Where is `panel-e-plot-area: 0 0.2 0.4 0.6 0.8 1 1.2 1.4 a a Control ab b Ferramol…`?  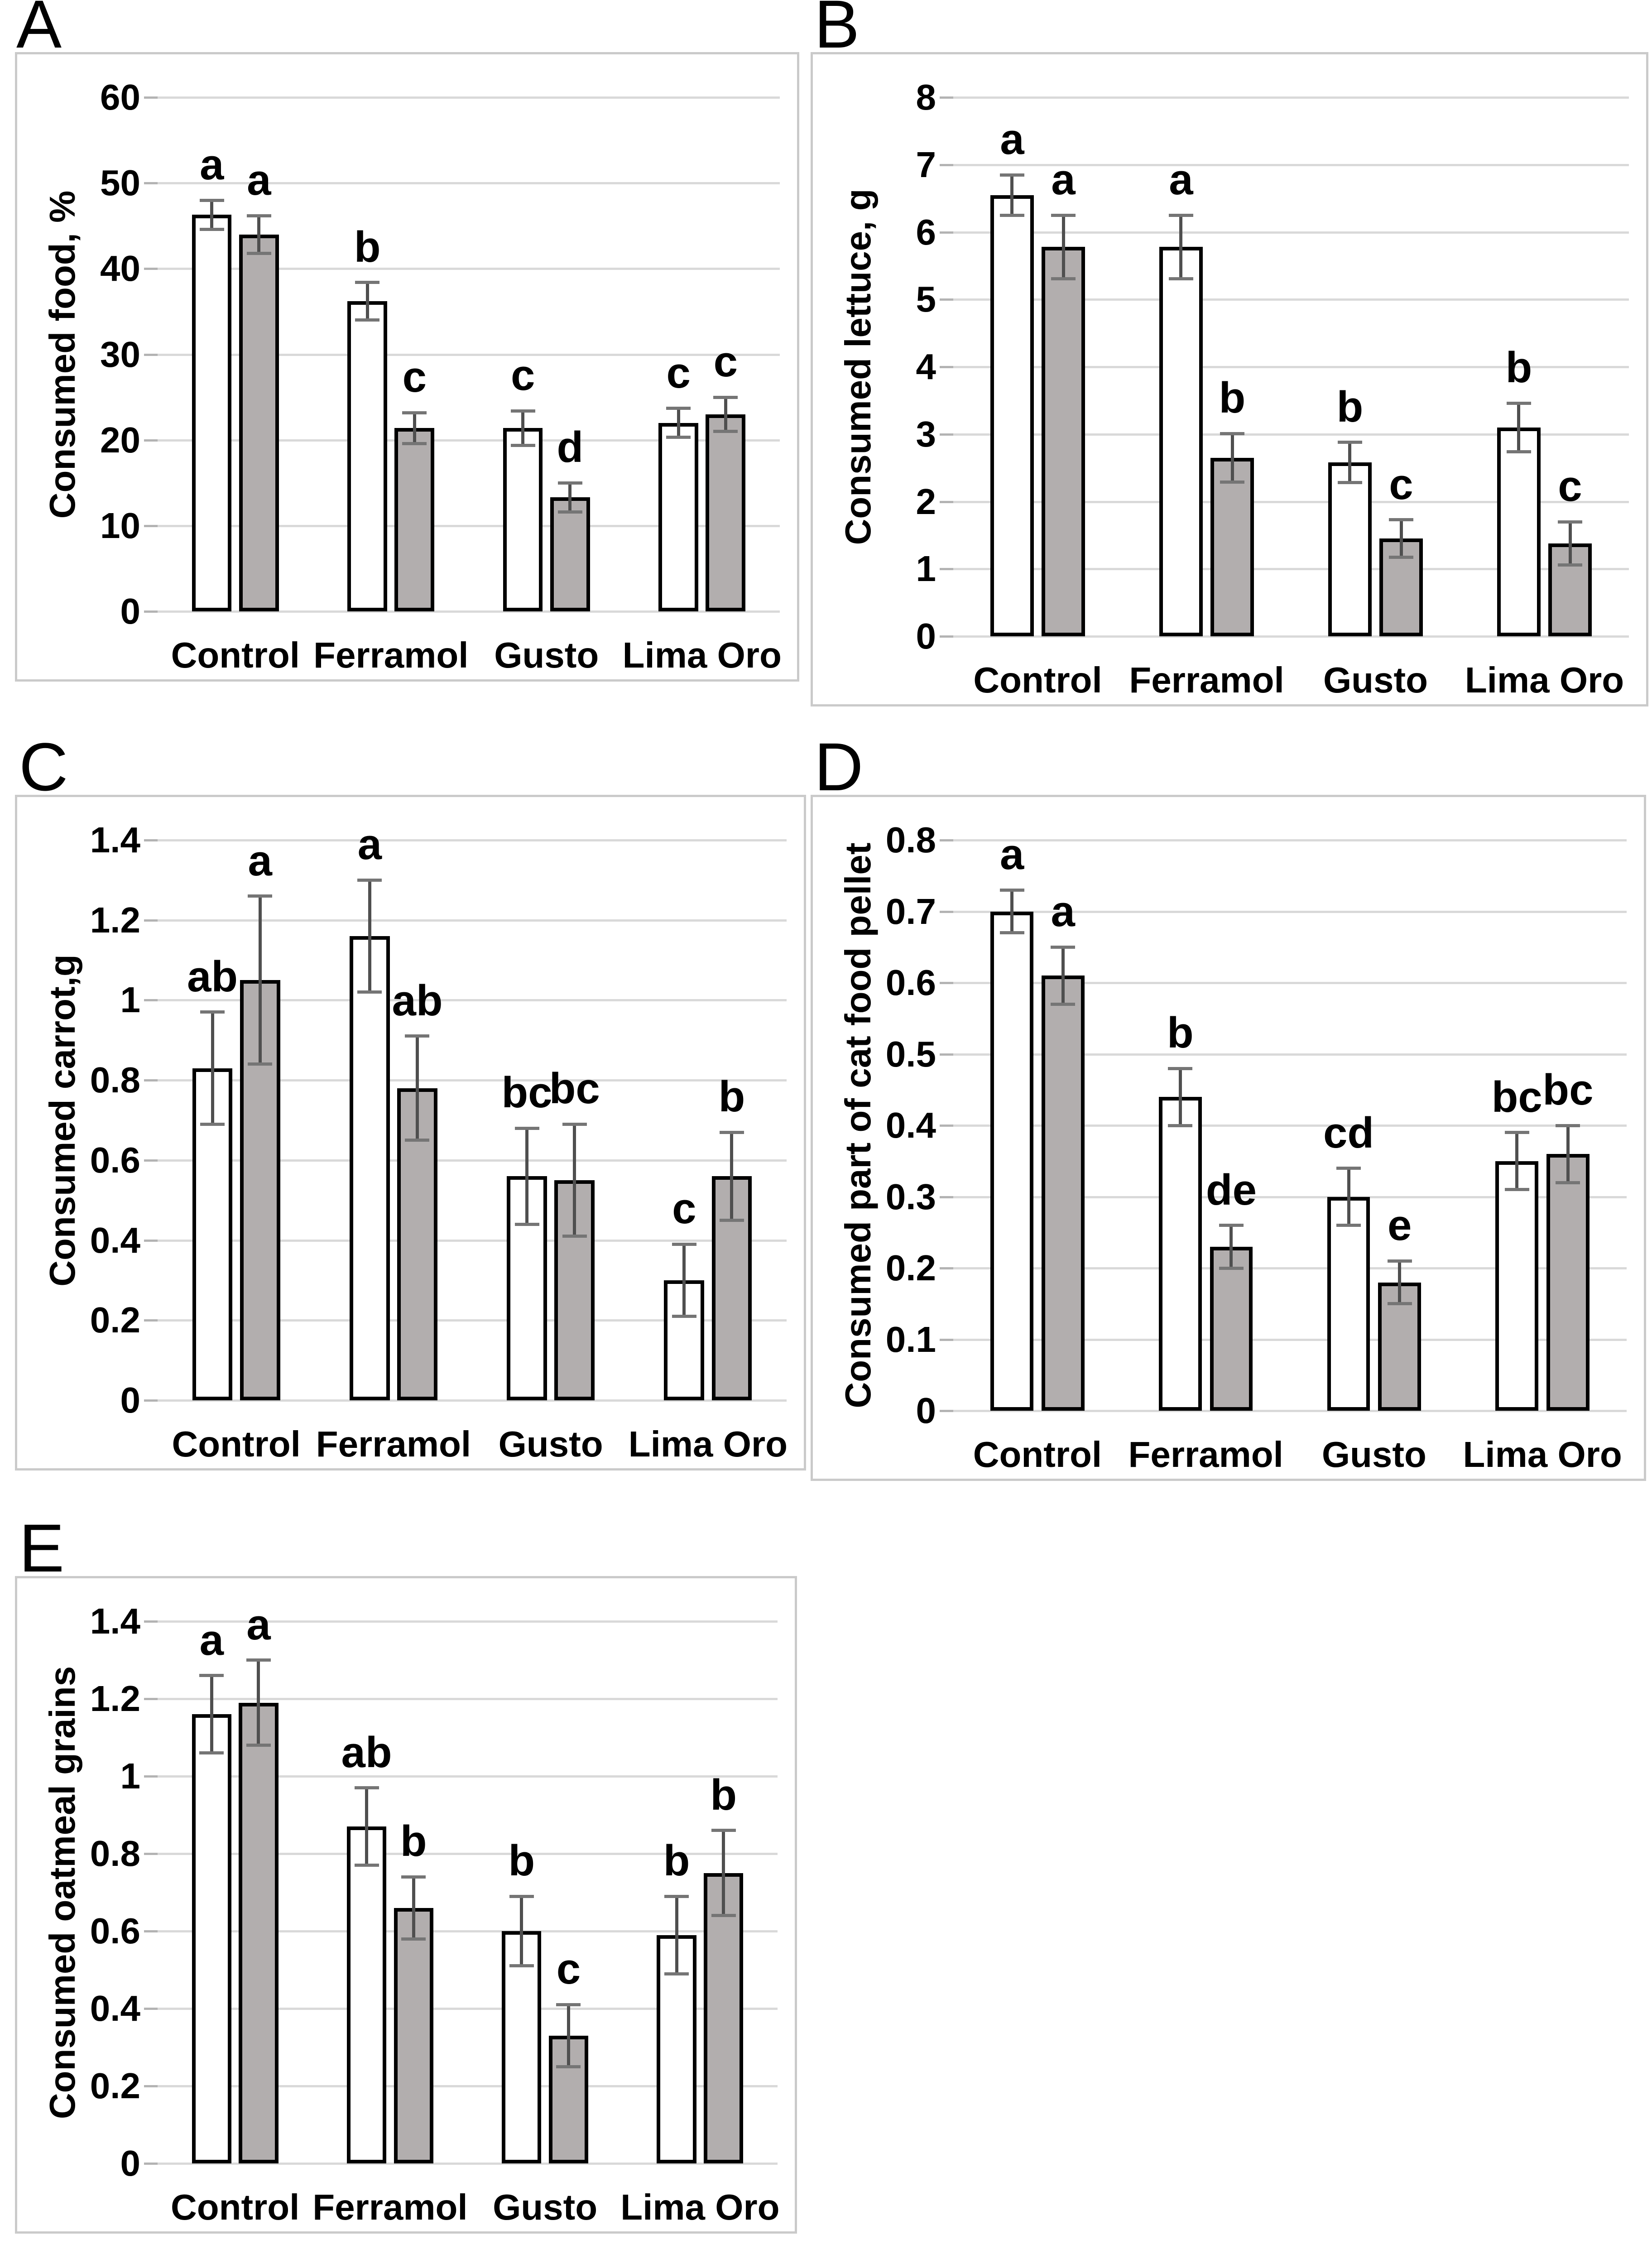
panel-e-plot-area: 0 0.2 0.4 0.6 0.8 1 1.2 1.4 a a Control ab b Ferramol… is located at coordinates (406, 1904).